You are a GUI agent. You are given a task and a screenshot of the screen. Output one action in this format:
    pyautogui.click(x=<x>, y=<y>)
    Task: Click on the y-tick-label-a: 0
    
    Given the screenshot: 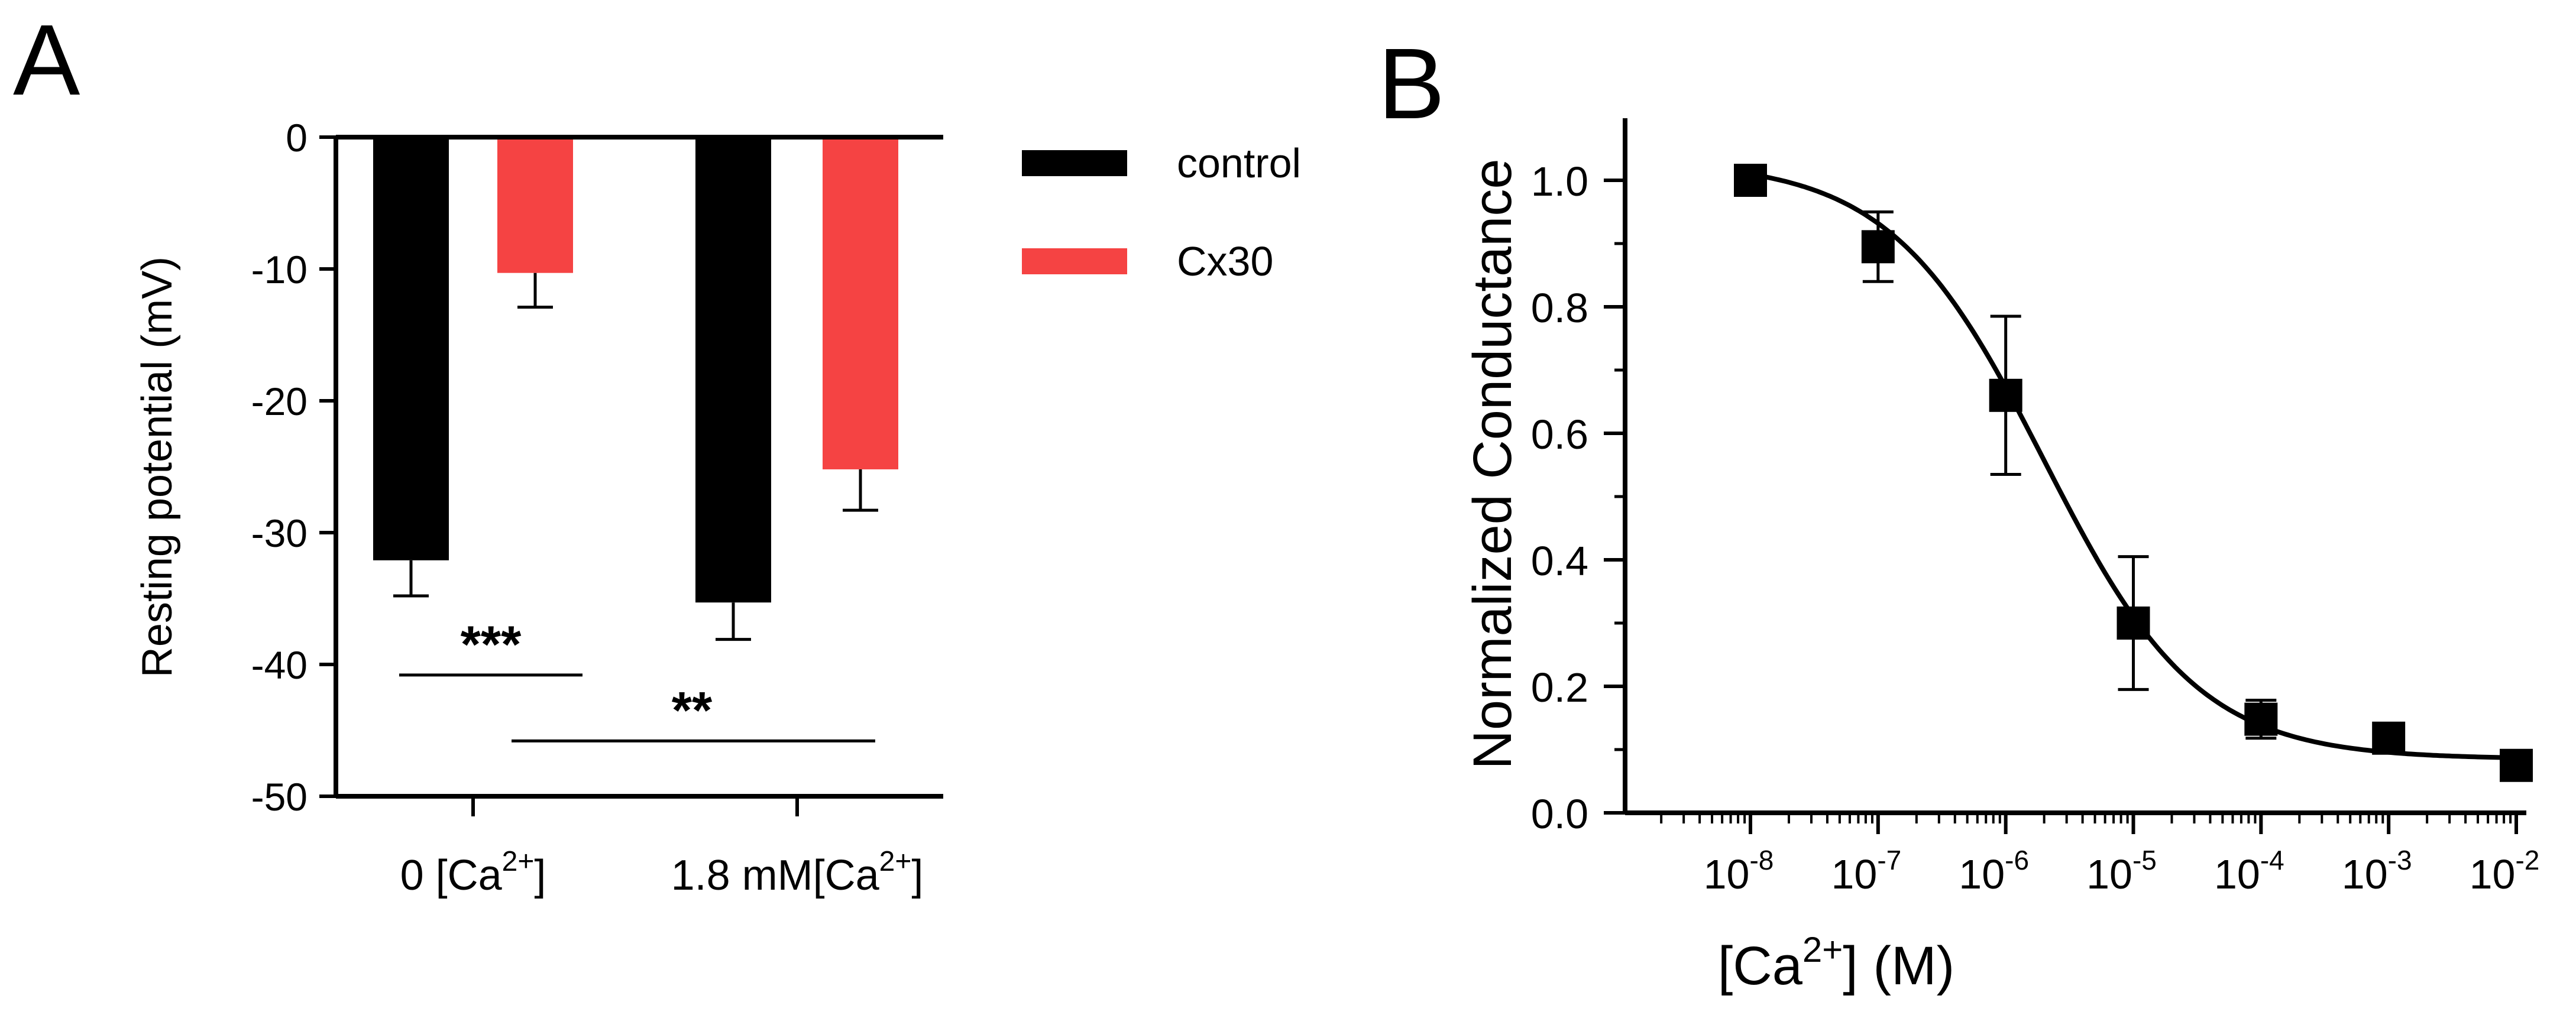 What is the action you would take?
    pyautogui.click(x=297, y=138)
    